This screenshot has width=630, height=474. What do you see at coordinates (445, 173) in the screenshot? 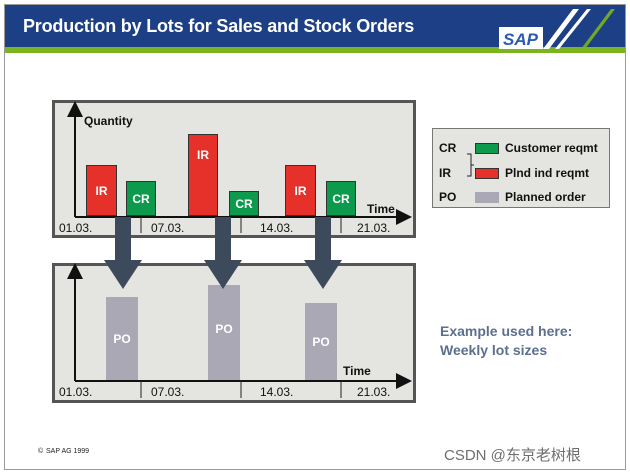
I see `legend-code: IR` at bounding box center [445, 173].